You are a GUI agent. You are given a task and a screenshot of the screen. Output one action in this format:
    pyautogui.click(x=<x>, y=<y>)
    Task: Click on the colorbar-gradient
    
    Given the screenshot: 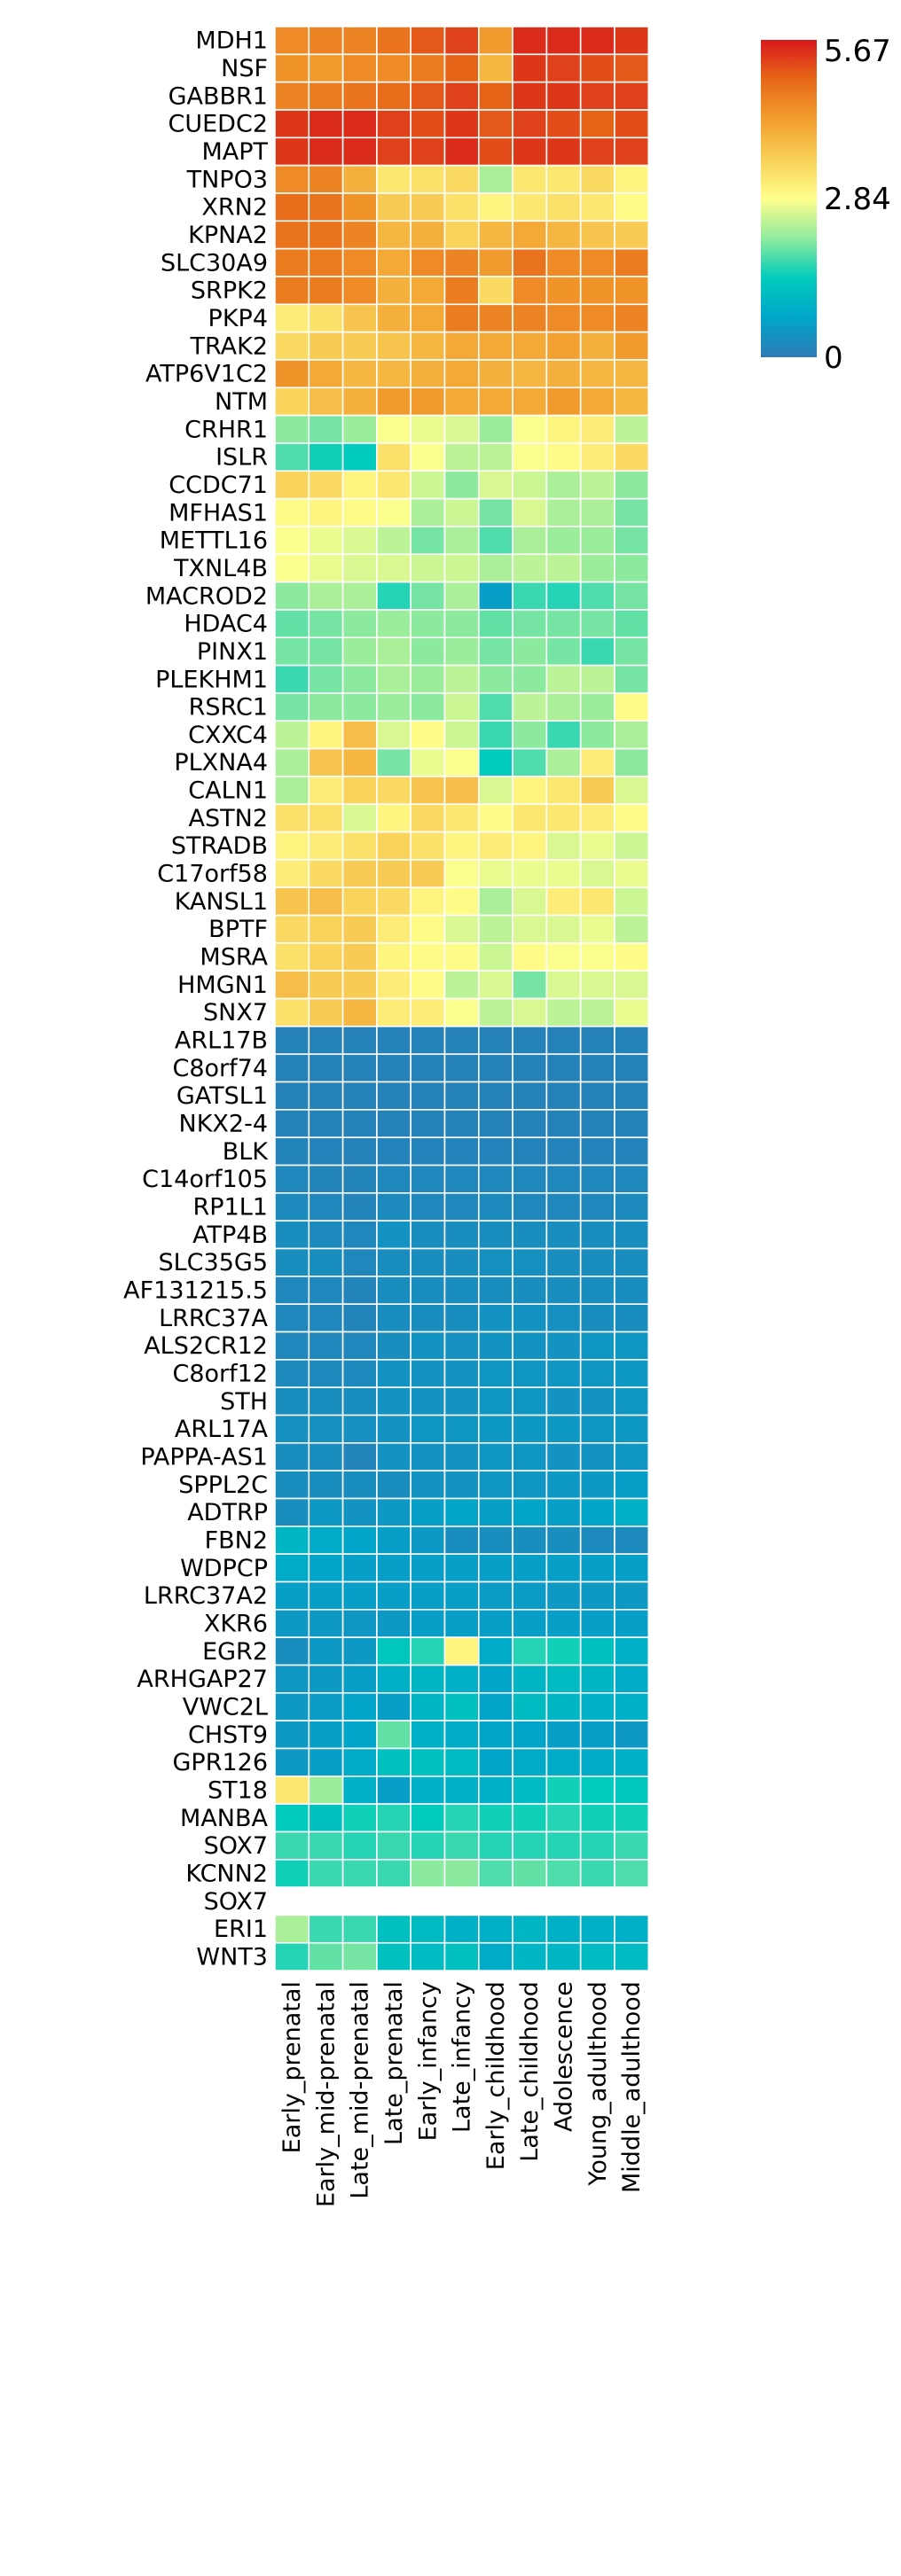 What is the action you would take?
    pyautogui.click(x=789, y=198)
    